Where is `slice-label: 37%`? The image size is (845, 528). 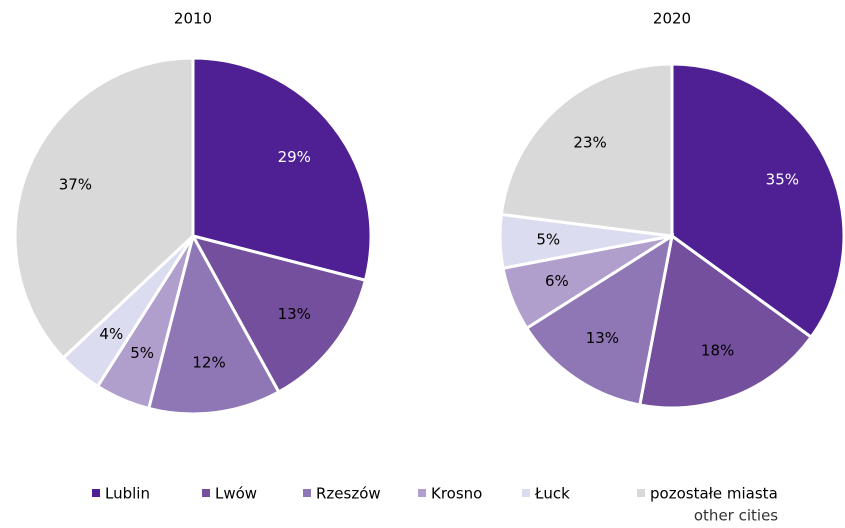 slice-label: 37% is located at coordinates (75, 185).